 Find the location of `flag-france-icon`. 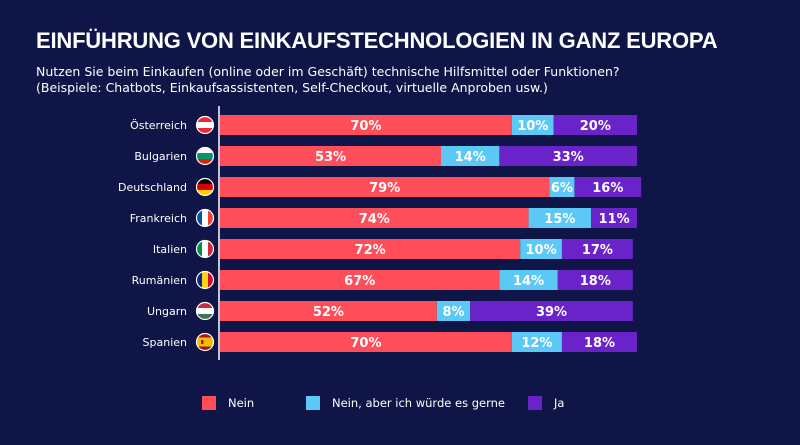

flag-france-icon is located at coordinates (205, 218).